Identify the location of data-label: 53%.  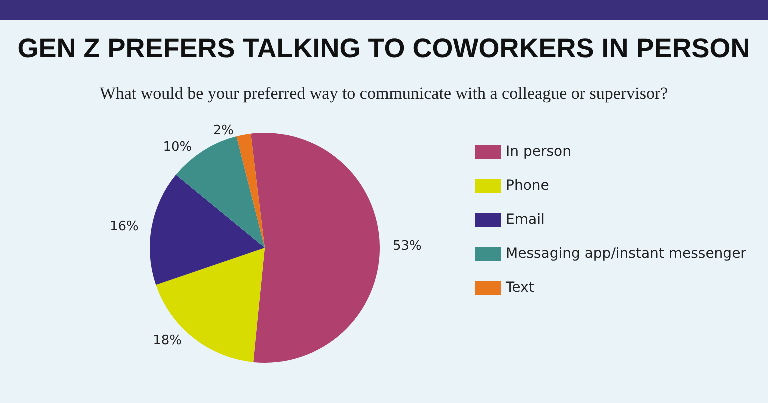
(407, 246).